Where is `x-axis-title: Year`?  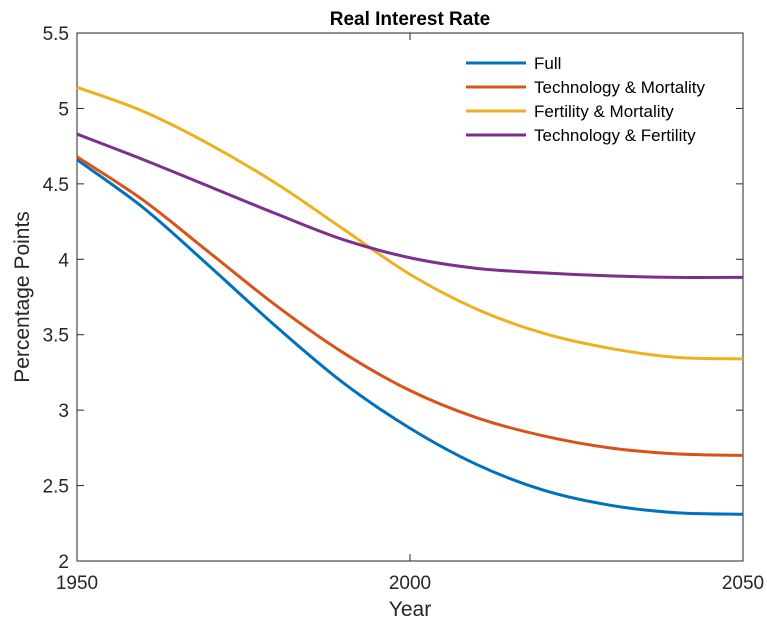 x-axis-title: Year is located at coordinates (410, 609).